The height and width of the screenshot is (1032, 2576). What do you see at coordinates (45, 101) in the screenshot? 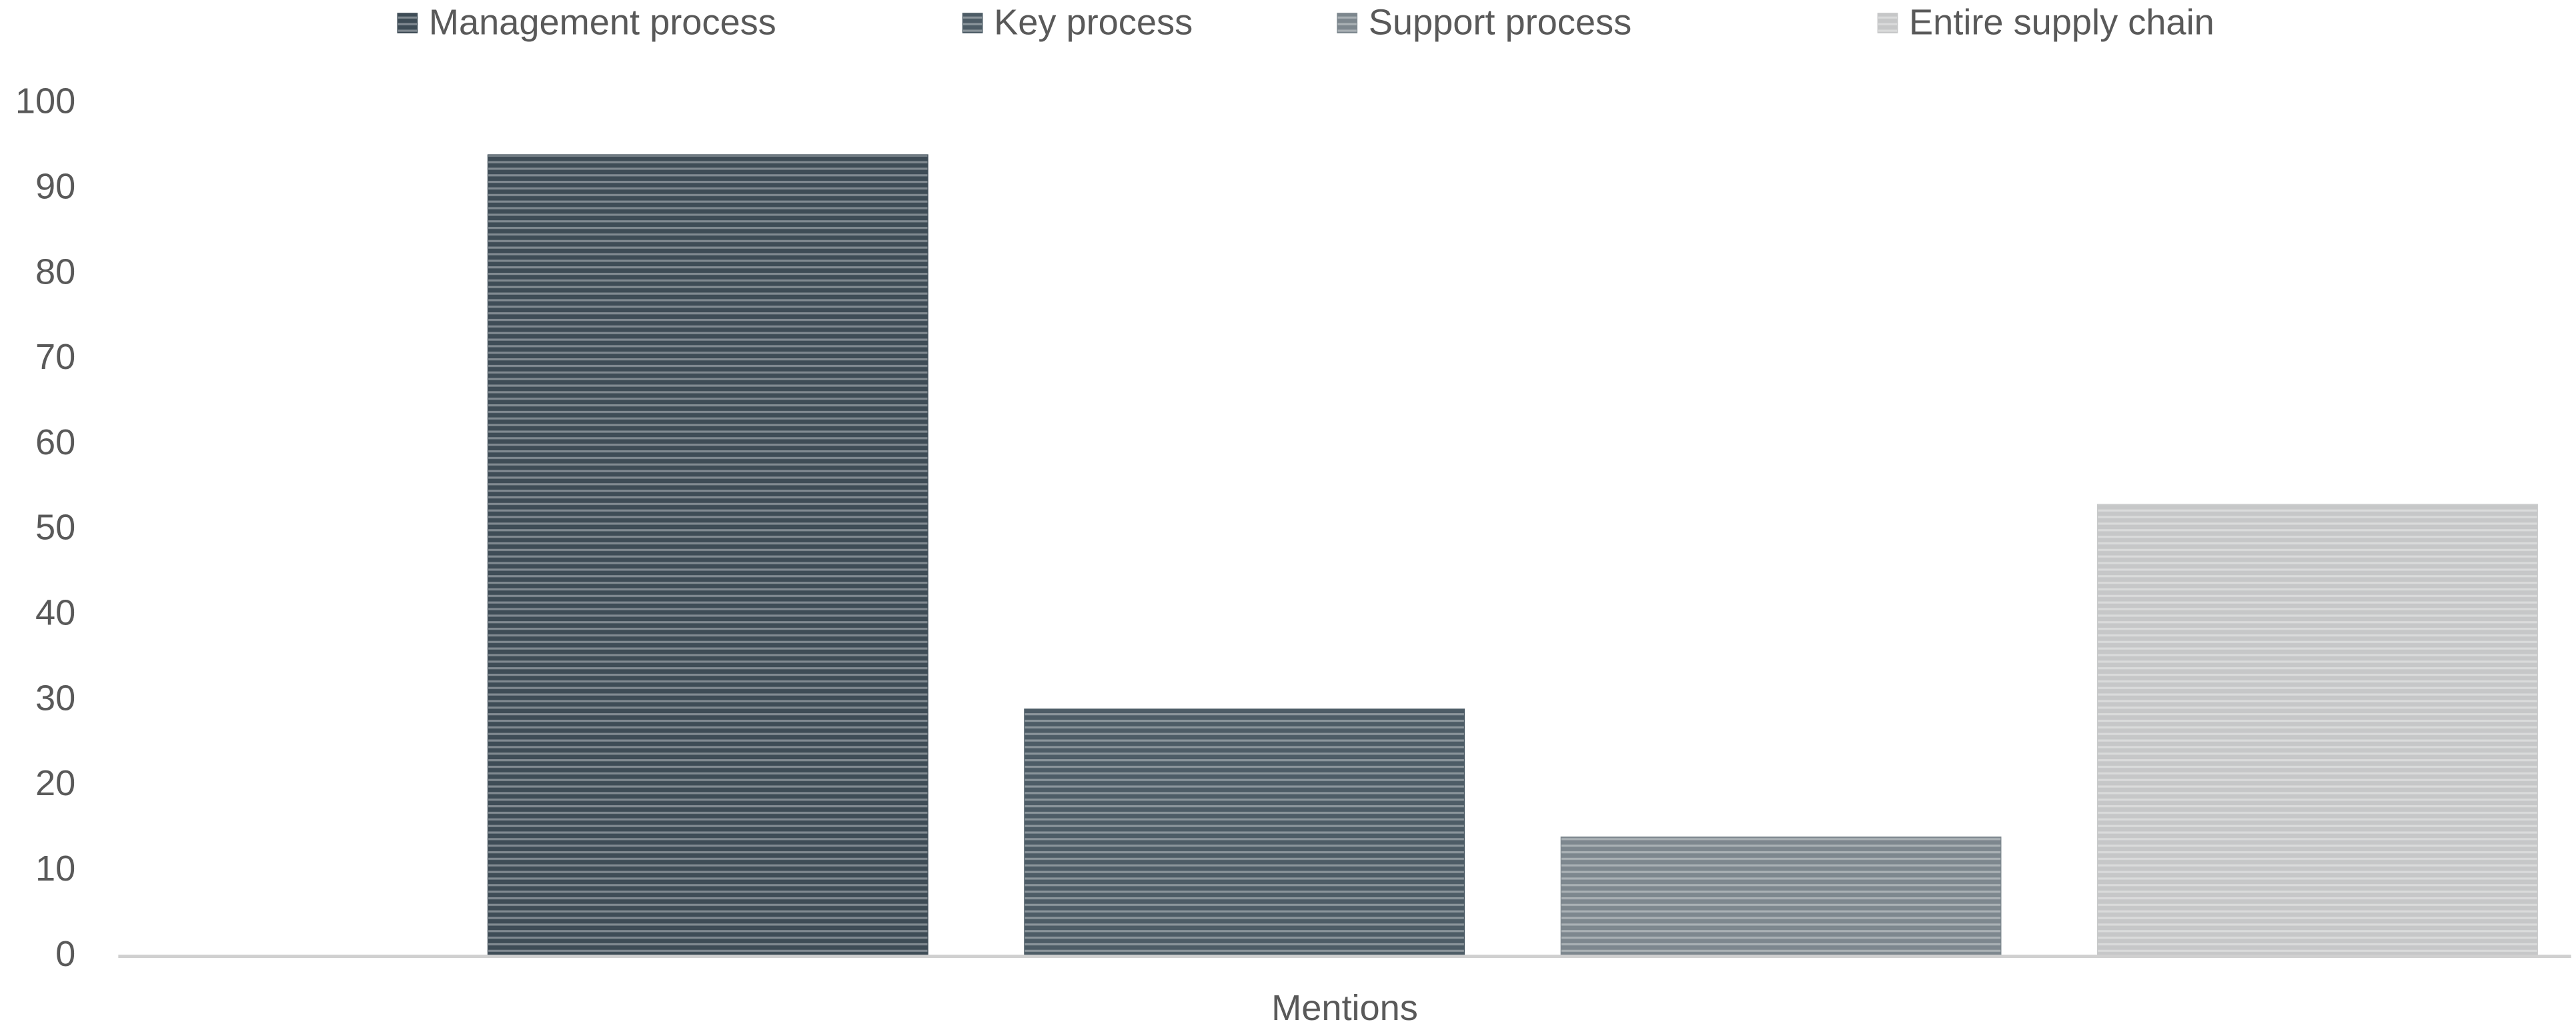
I see `y-tick-label: 100` at bounding box center [45, 101].